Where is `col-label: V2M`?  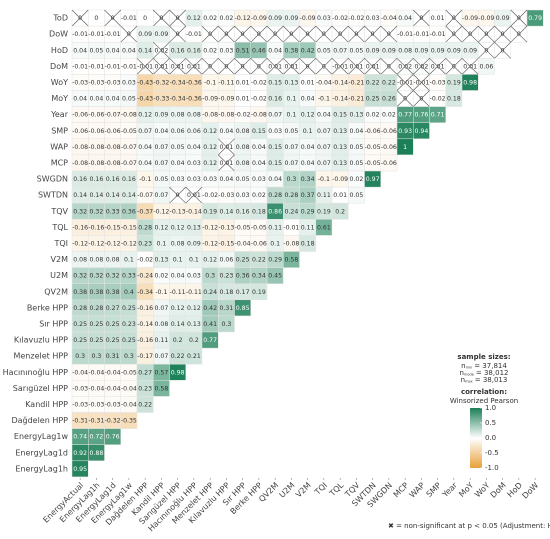
col-label: V2M is located at coordinates (303, 490).